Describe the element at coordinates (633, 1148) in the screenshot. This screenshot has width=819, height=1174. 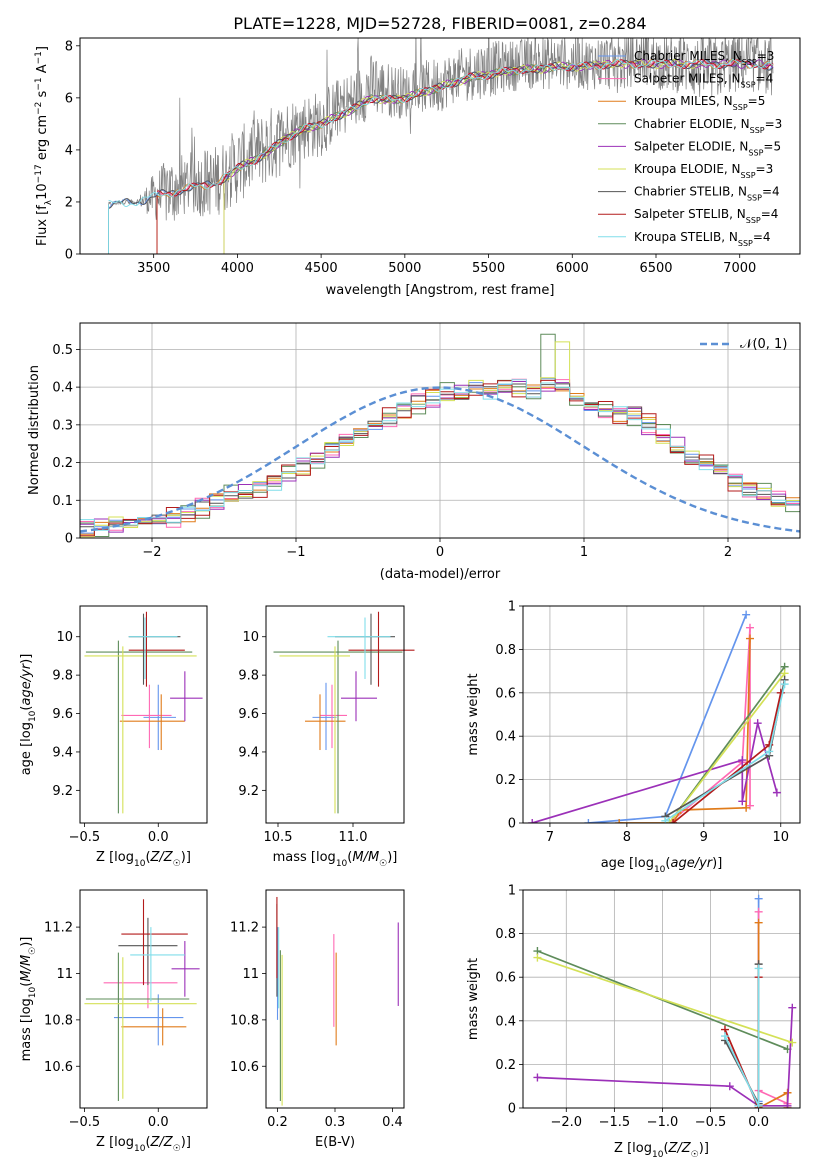
I see `label-part: Z [log` at that location.